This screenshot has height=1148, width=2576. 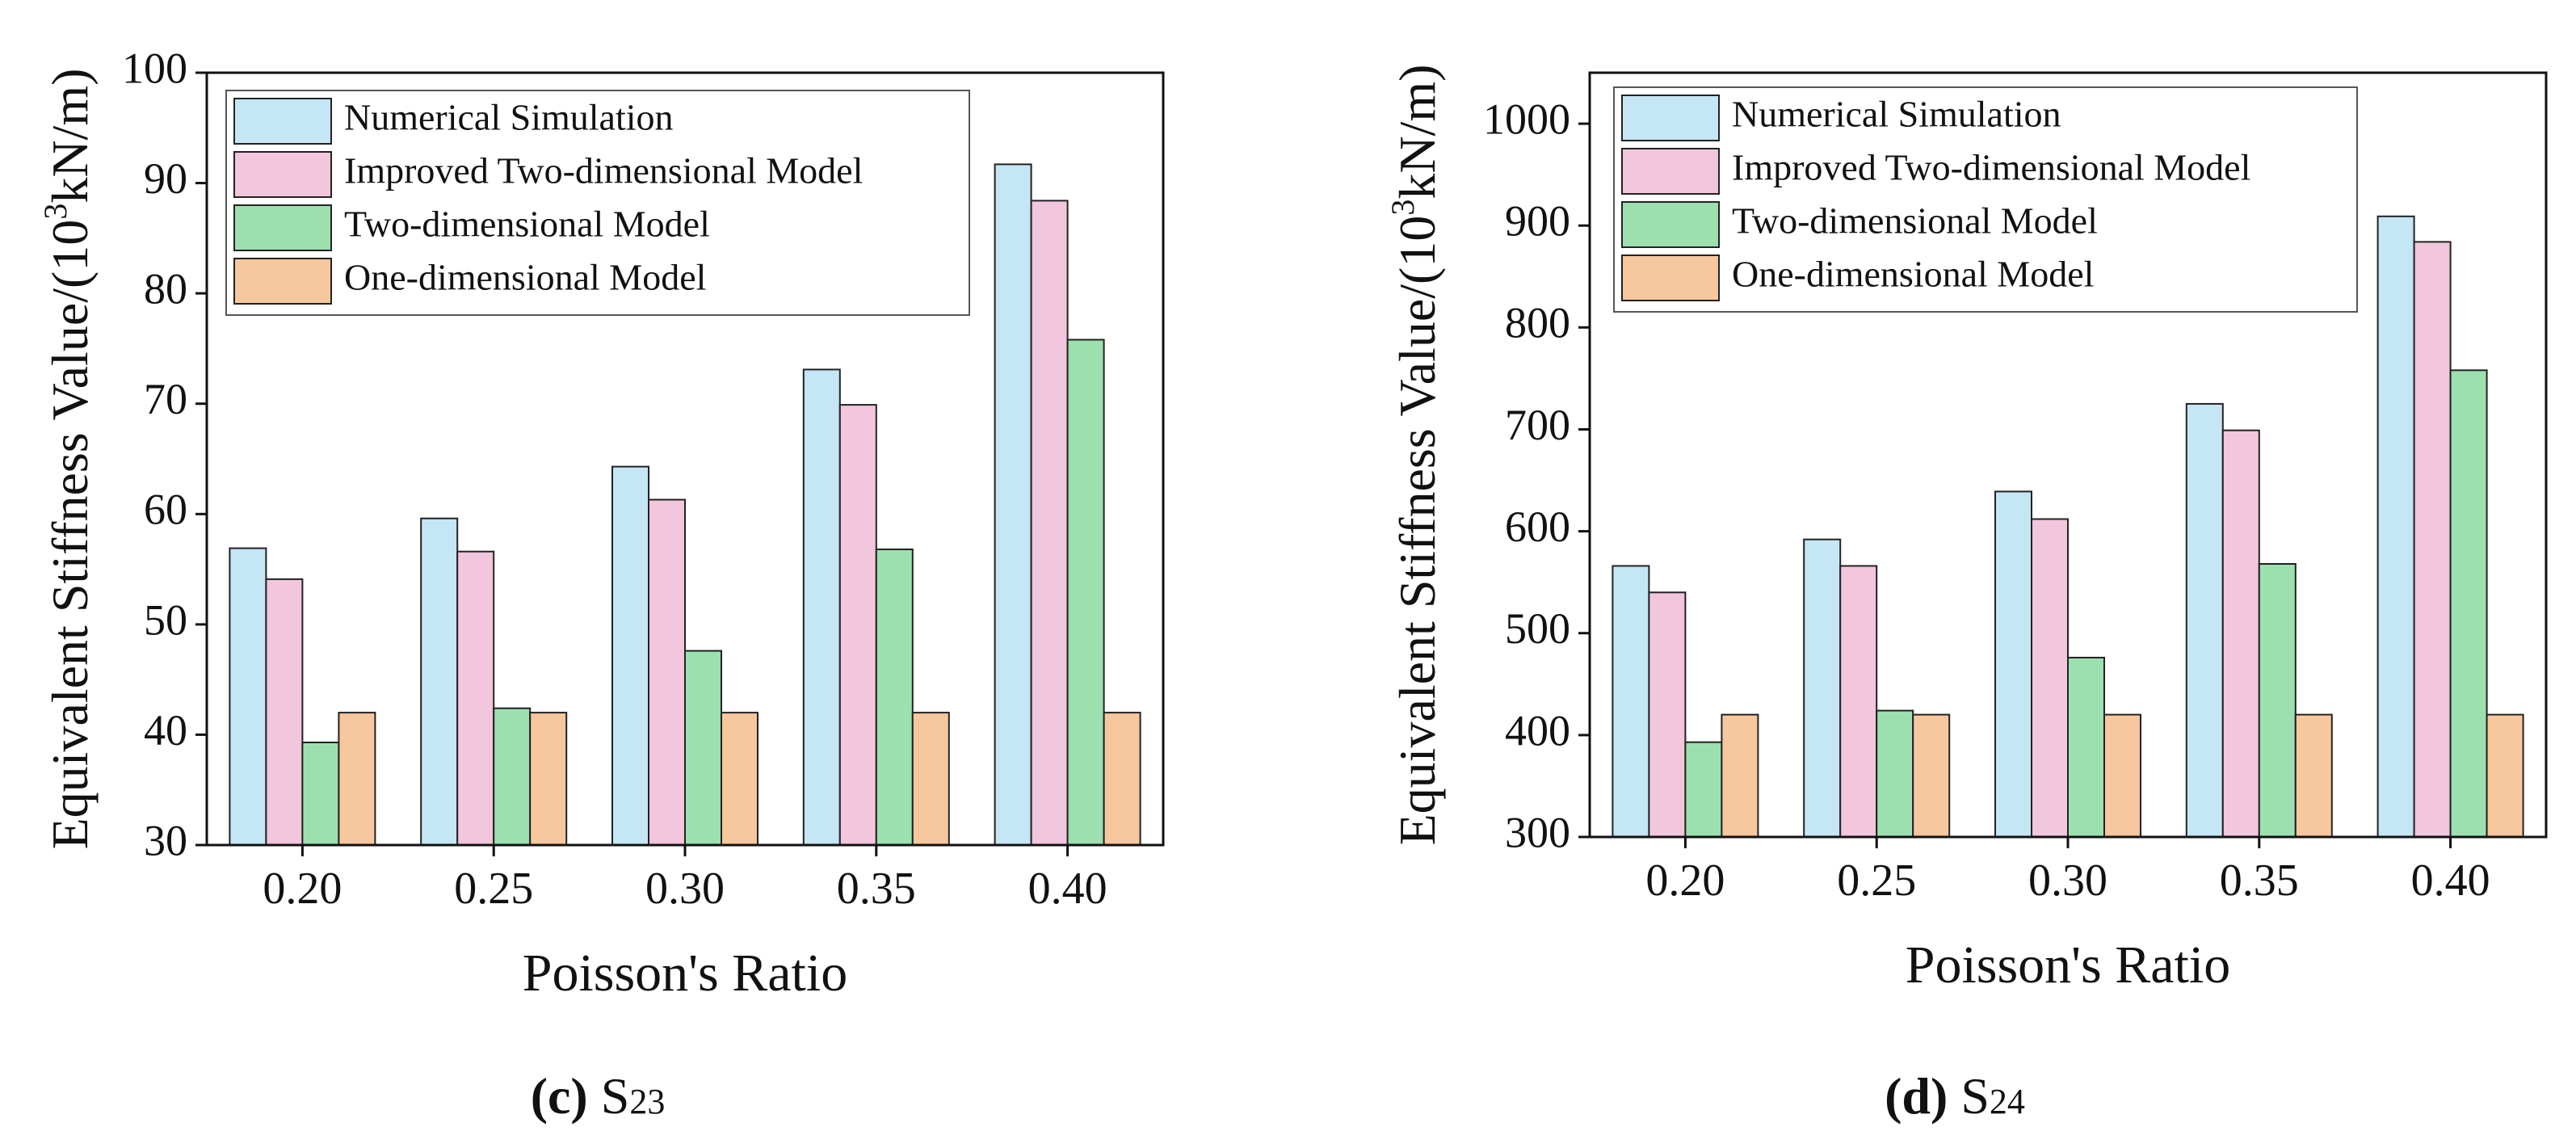 What do you see at coordinates (154, 454) in the screenshot?
I see `y-tick-labels-c: 30 40 50 60 70 80 90 100` at bounding box center [154, 454].